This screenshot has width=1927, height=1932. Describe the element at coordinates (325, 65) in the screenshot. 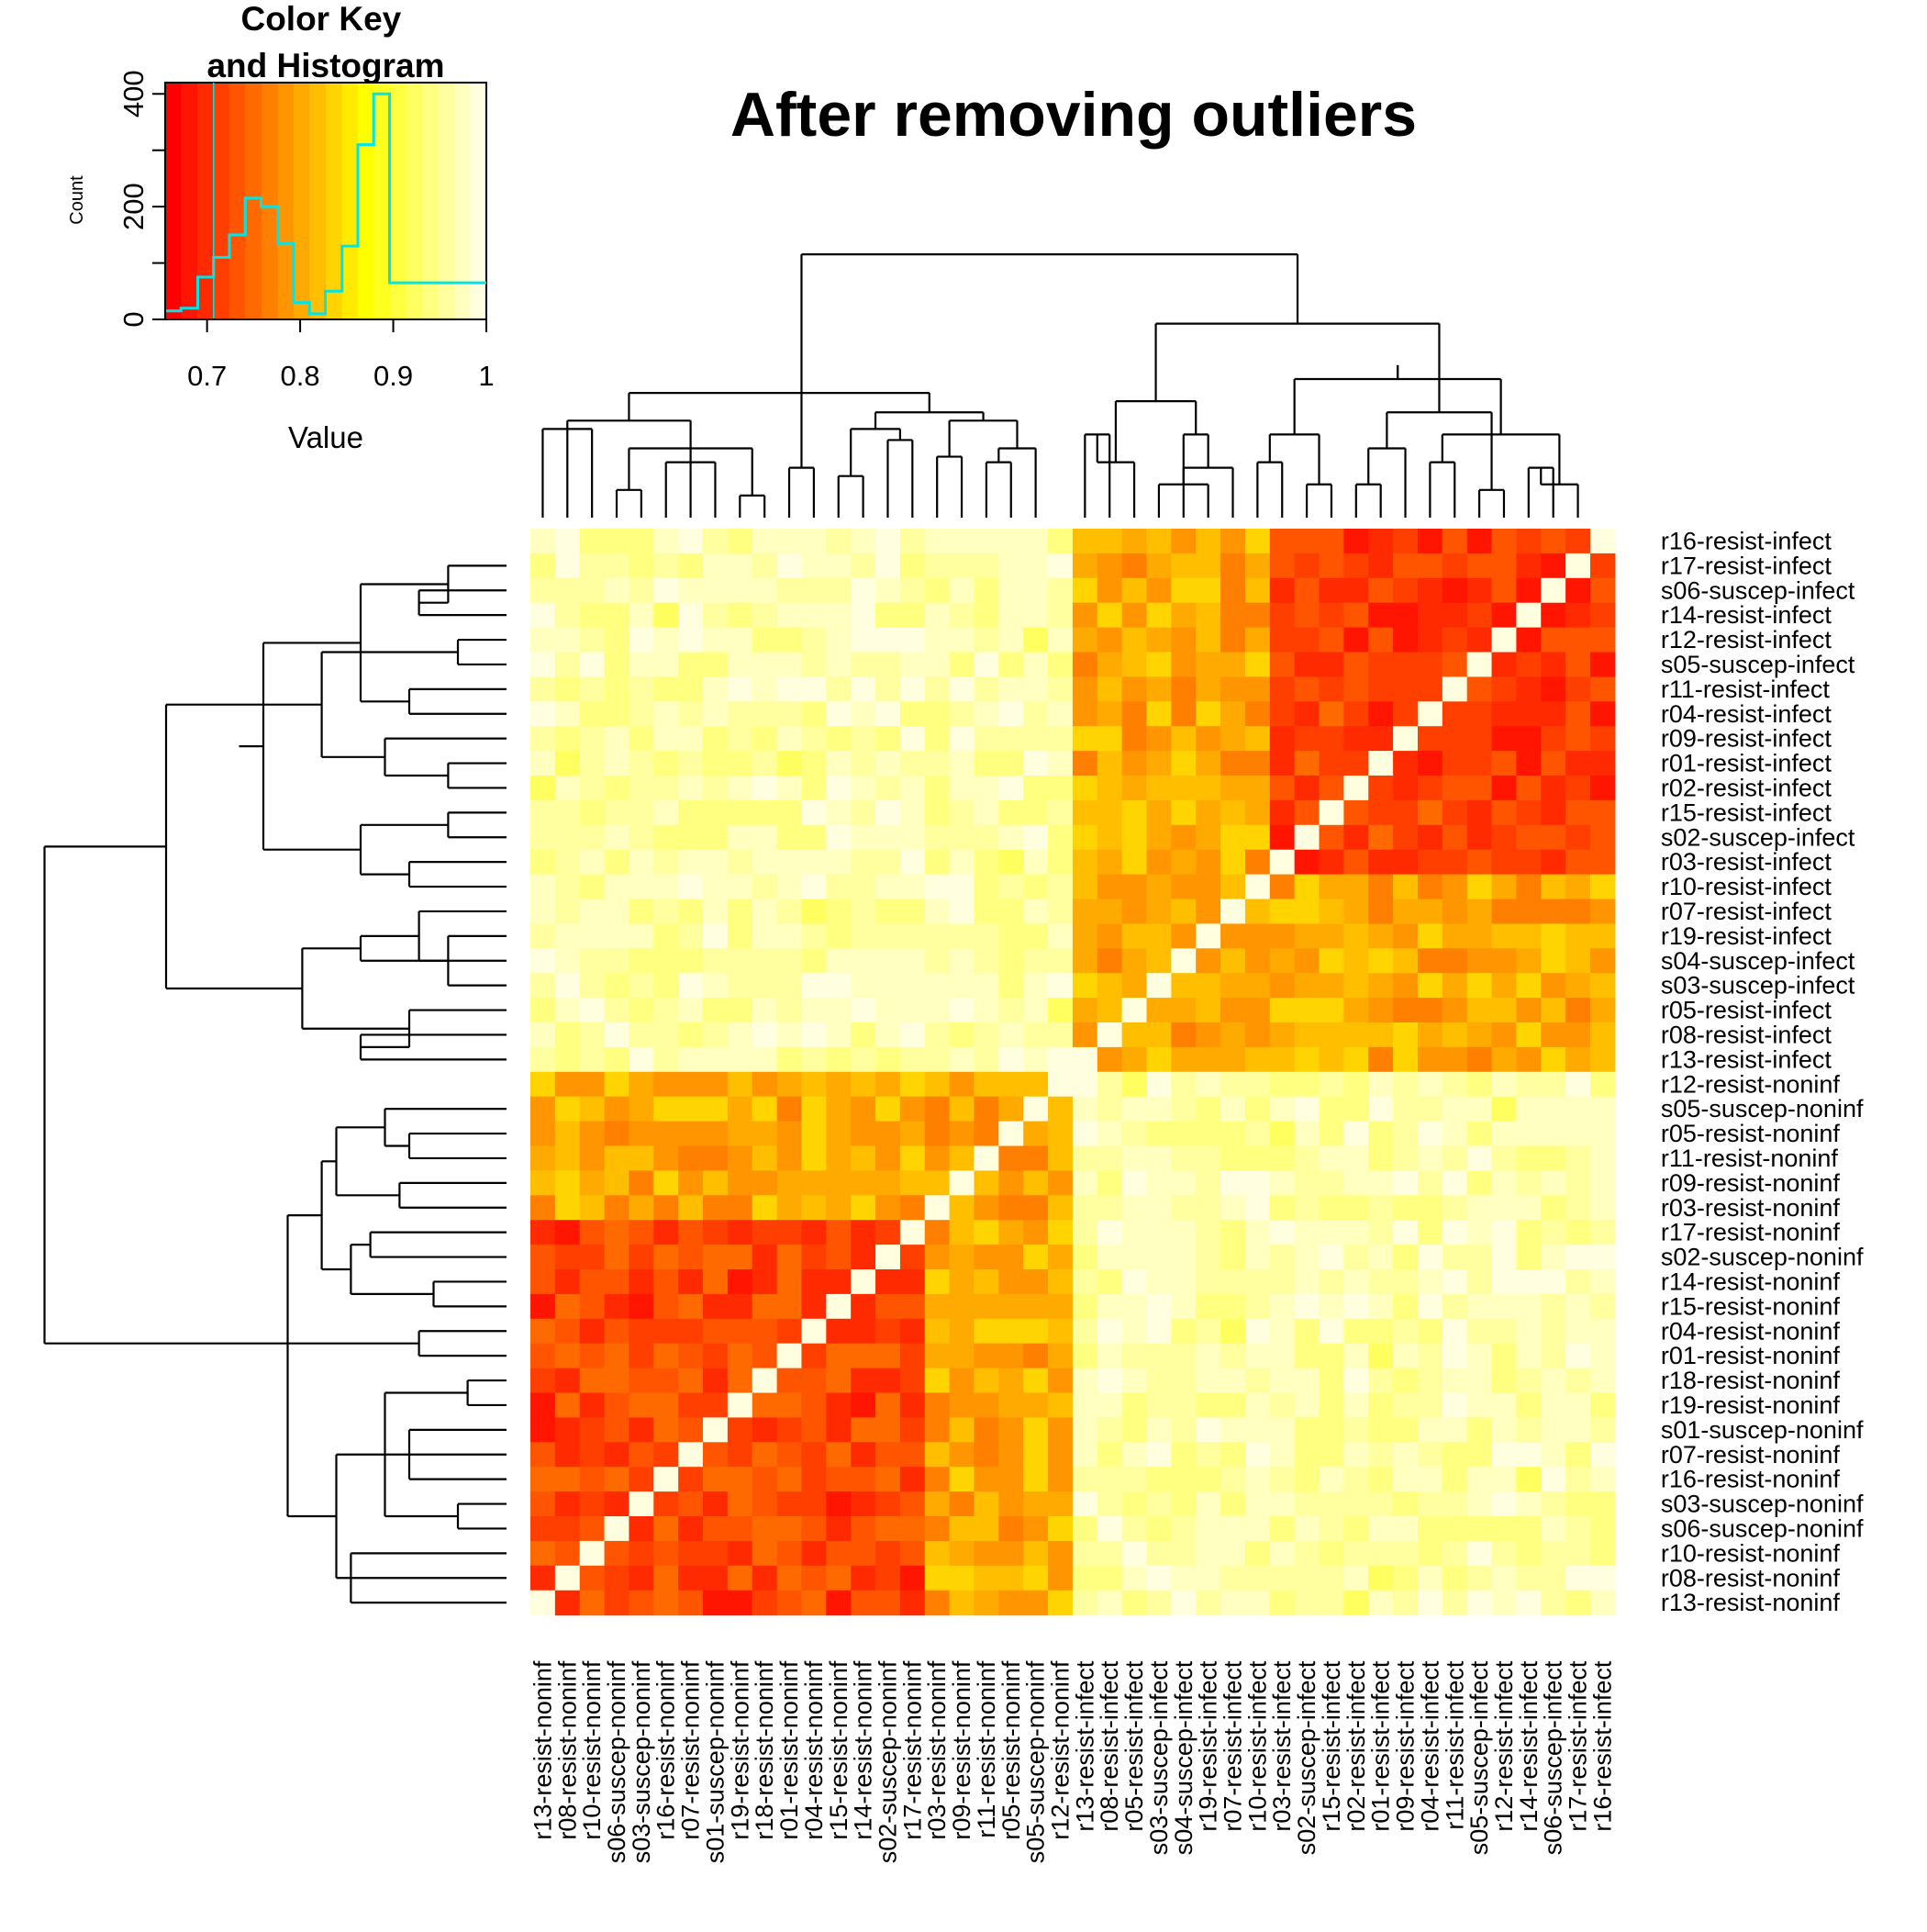

I see `color-key-title-line-2: and Histogram` at that location.